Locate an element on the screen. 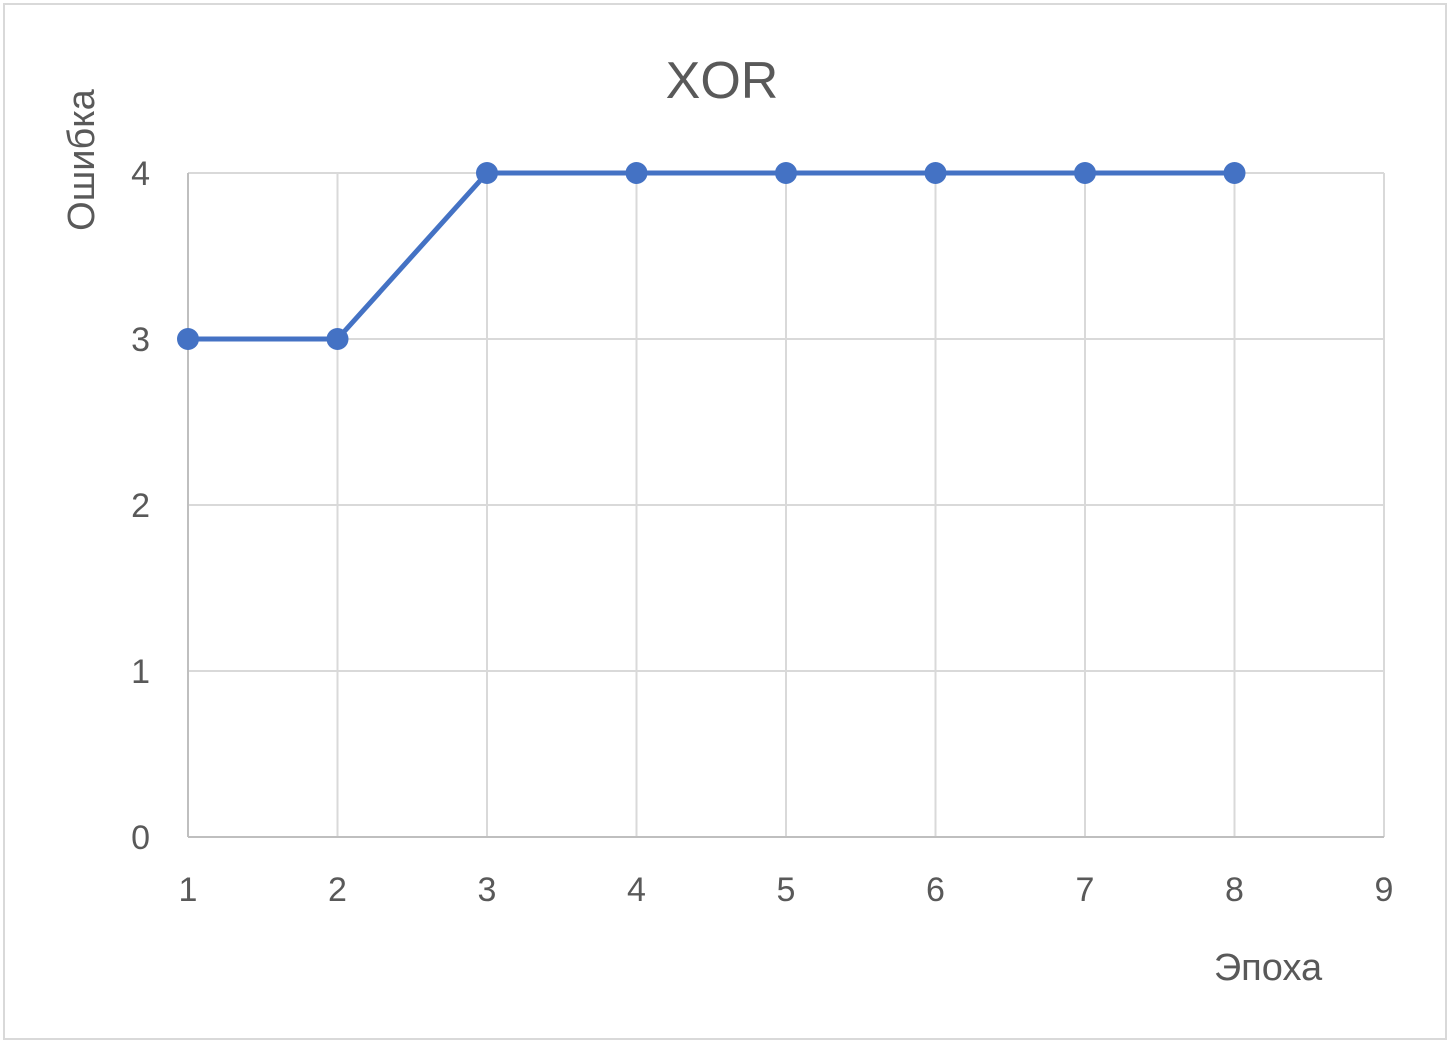  y-tick-label: 4 is located at coordinates (140, 174).